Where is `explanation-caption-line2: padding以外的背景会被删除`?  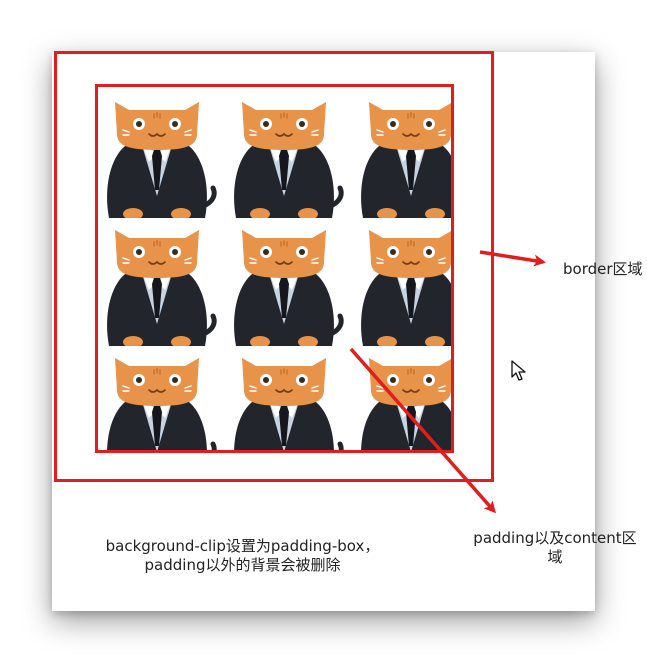 explanation-caption-line2: padding以外的背景会被删除 is located at coordinates (242, 565).